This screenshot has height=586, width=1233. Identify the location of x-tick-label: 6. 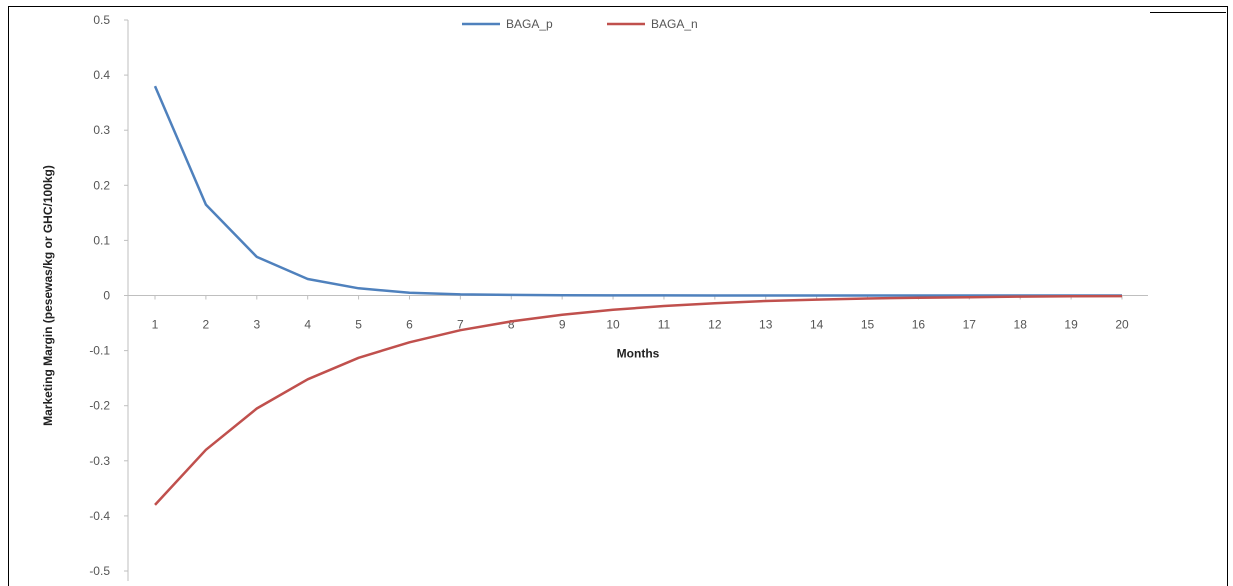
(409, 325).